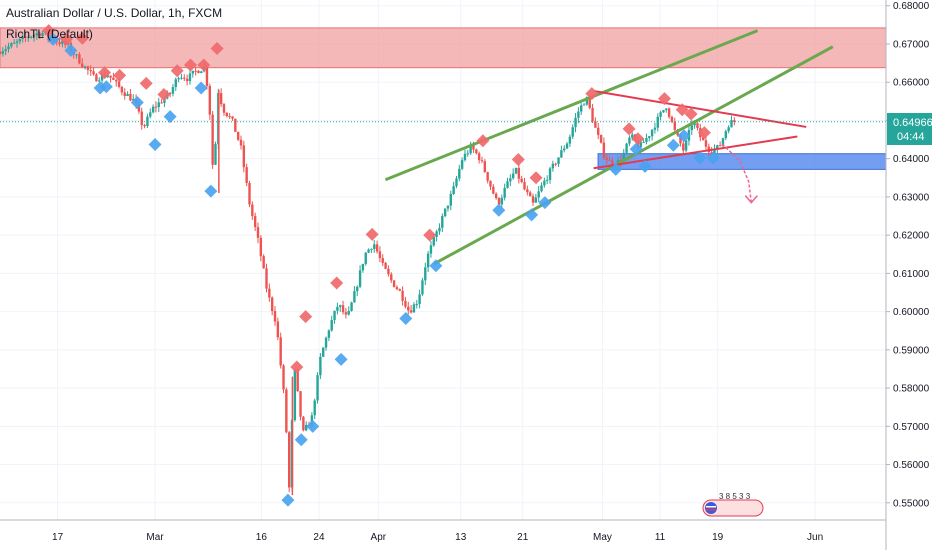 Image resolution: width=932 pixels, height=555 pixels. Describe the element at coordinates (909, 129) in the screenshot. I see `last-price-badge: 0.64966 04:44` at that location.